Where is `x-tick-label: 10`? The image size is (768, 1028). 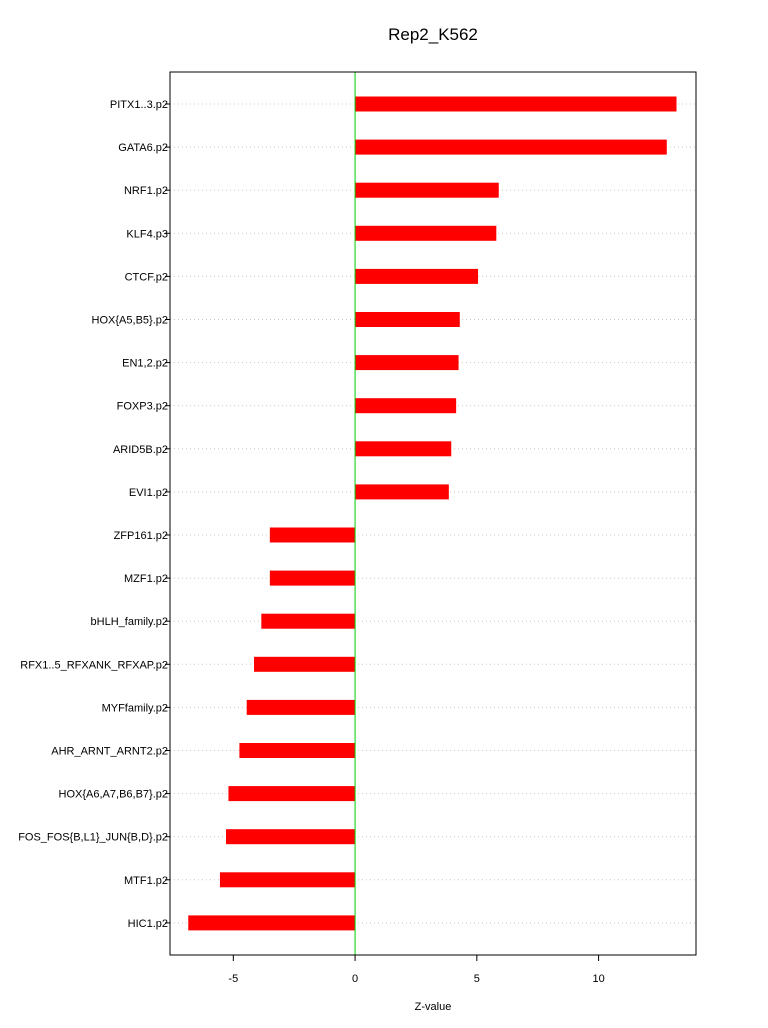 x-tick-label: 10 is located at coordinates (598, 979).